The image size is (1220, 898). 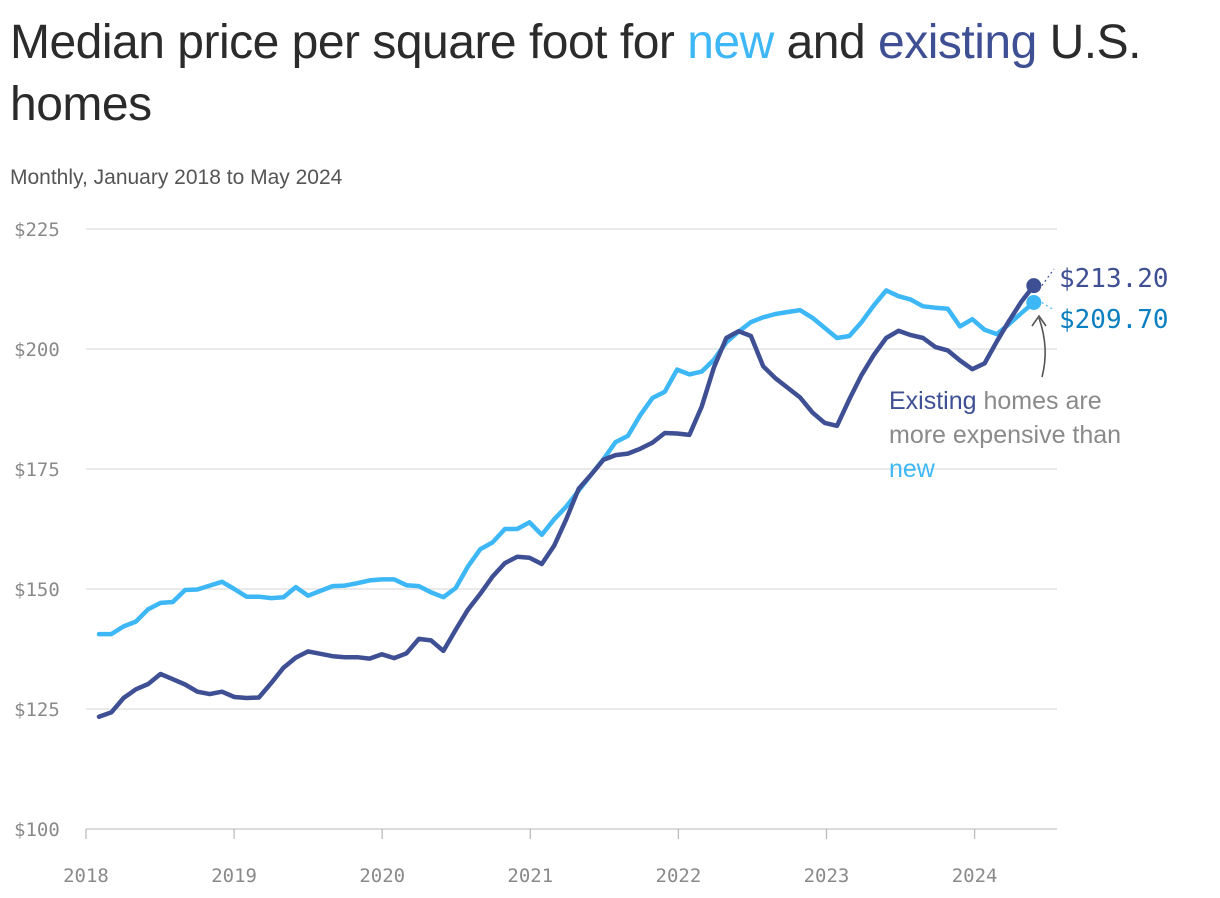 I want to click on end-point-new, so click(x=1034, y=302).